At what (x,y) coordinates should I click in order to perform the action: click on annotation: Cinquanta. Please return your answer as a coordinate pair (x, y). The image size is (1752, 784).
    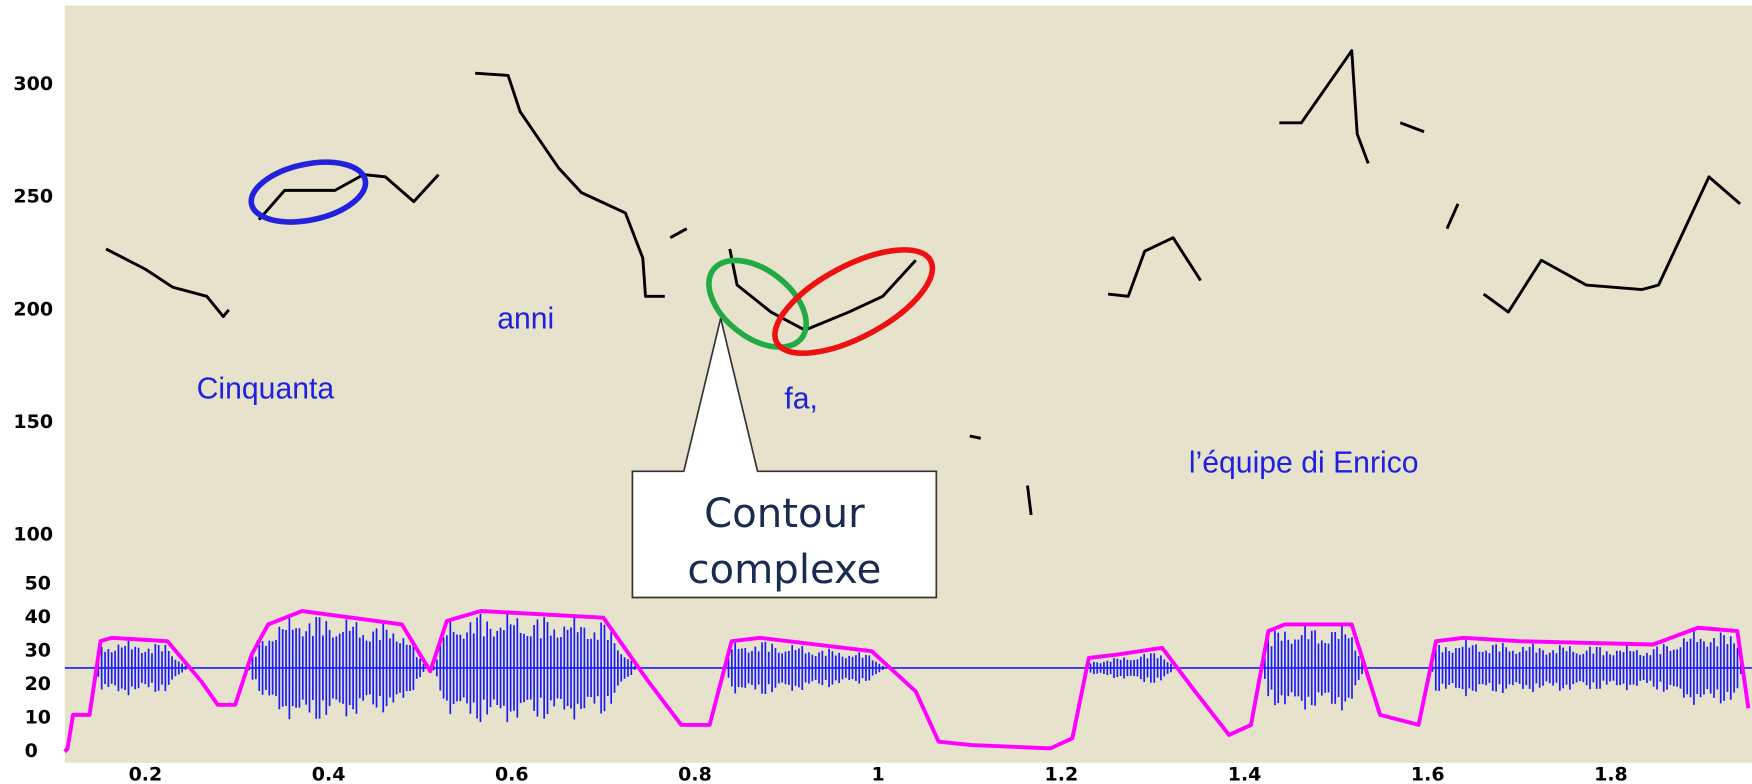
    Looking at the image, I should click on (266, 389).